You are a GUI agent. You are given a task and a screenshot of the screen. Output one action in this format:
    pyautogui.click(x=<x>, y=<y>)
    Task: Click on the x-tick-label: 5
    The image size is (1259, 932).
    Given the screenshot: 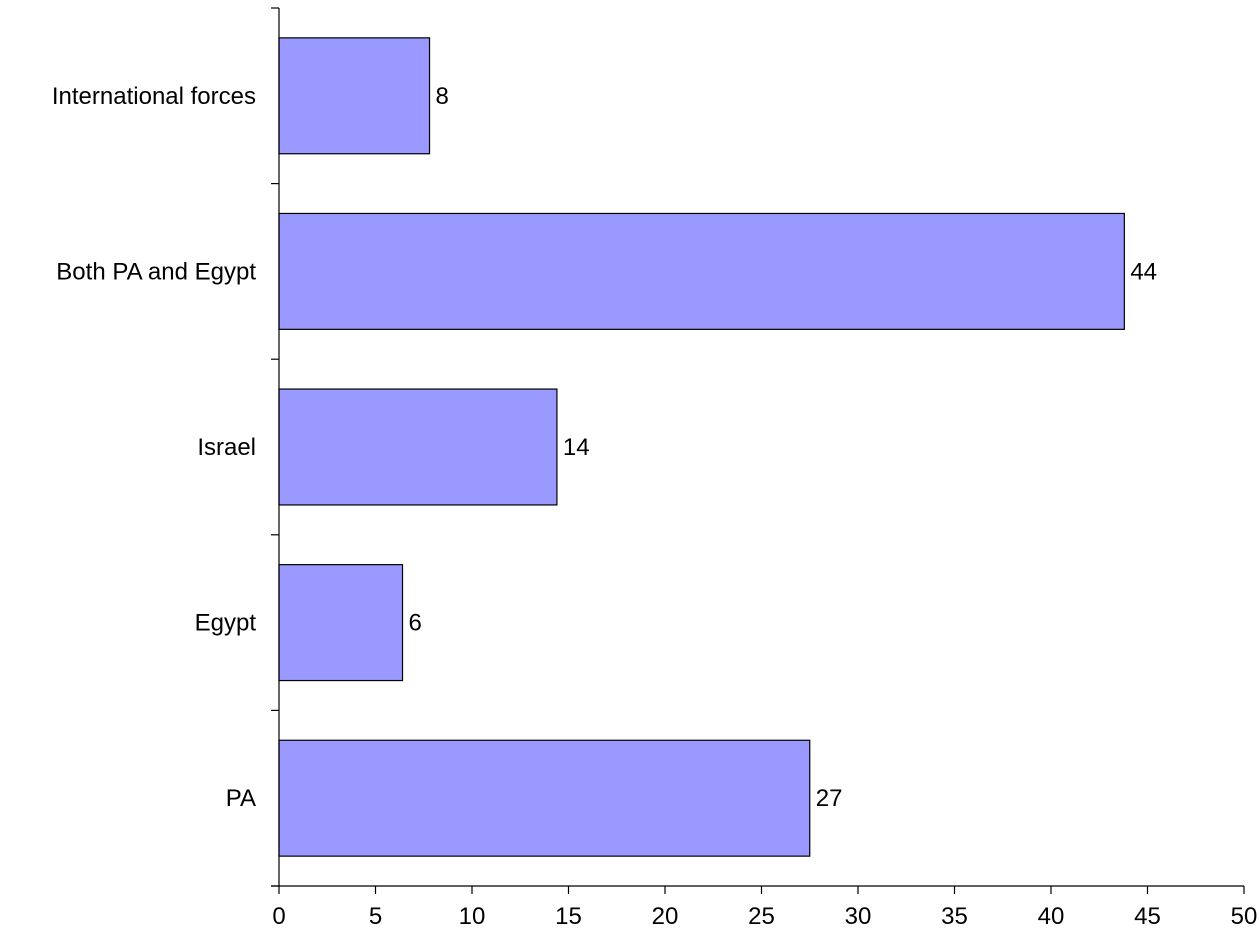 What is the action you would take?
    pyautogui.click(x=375, y=916)
    